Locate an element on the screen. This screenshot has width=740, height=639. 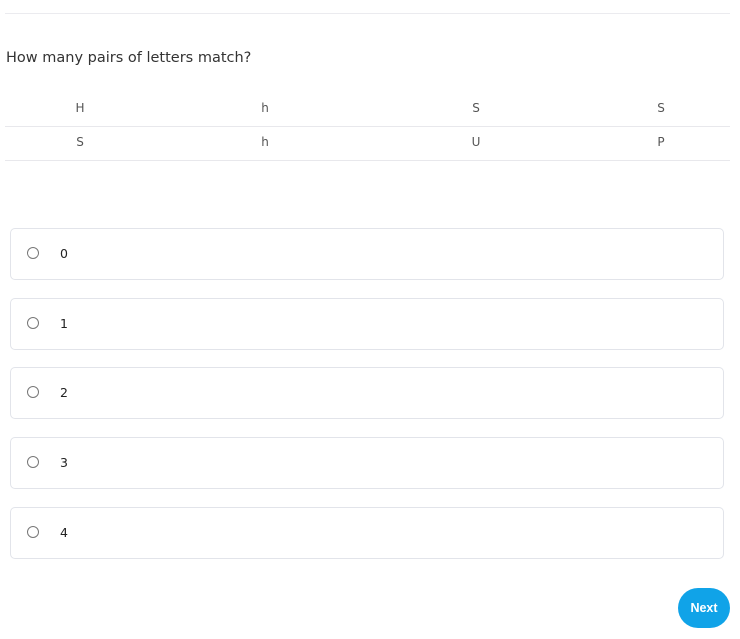
answer-option-4: 4 is located at coordinates (367, 533).